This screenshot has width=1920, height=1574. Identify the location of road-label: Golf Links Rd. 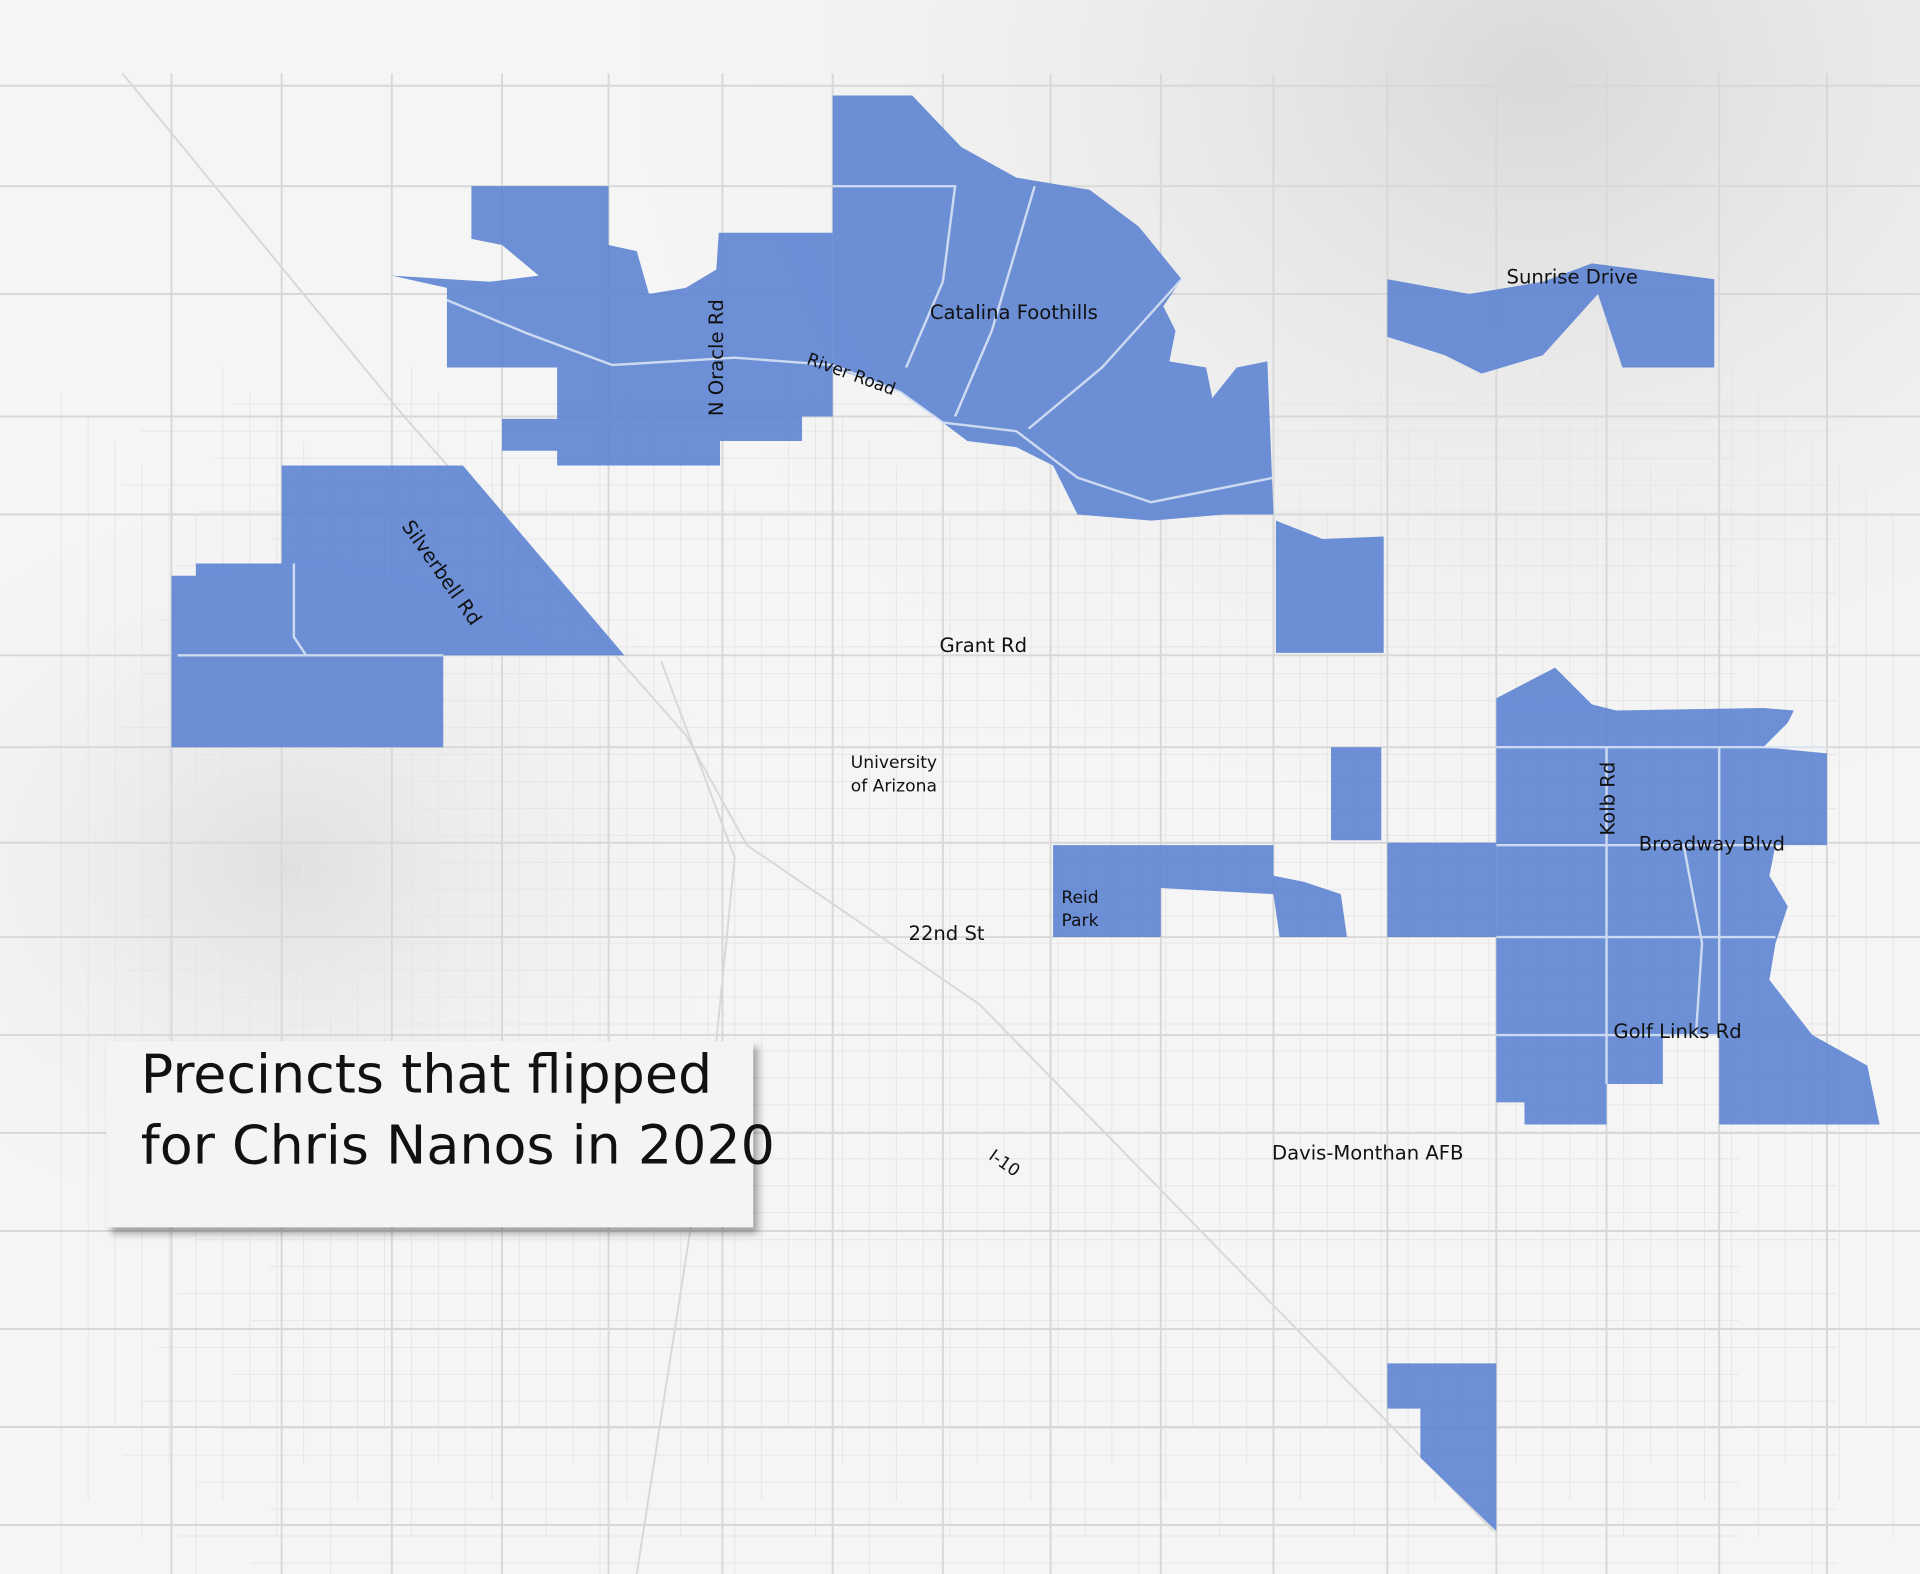
(1677, 1031).